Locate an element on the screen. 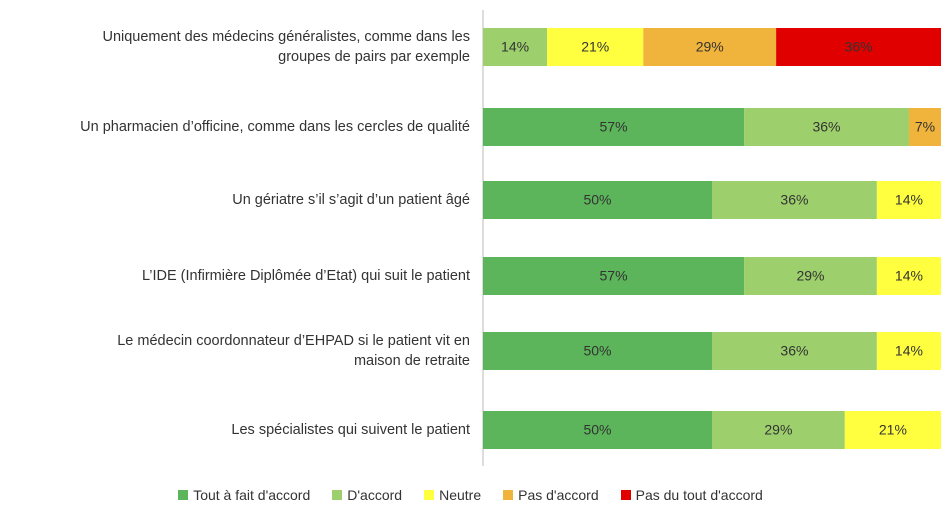  legend-item: Pas d'accord is located at coordinates (551, 495).